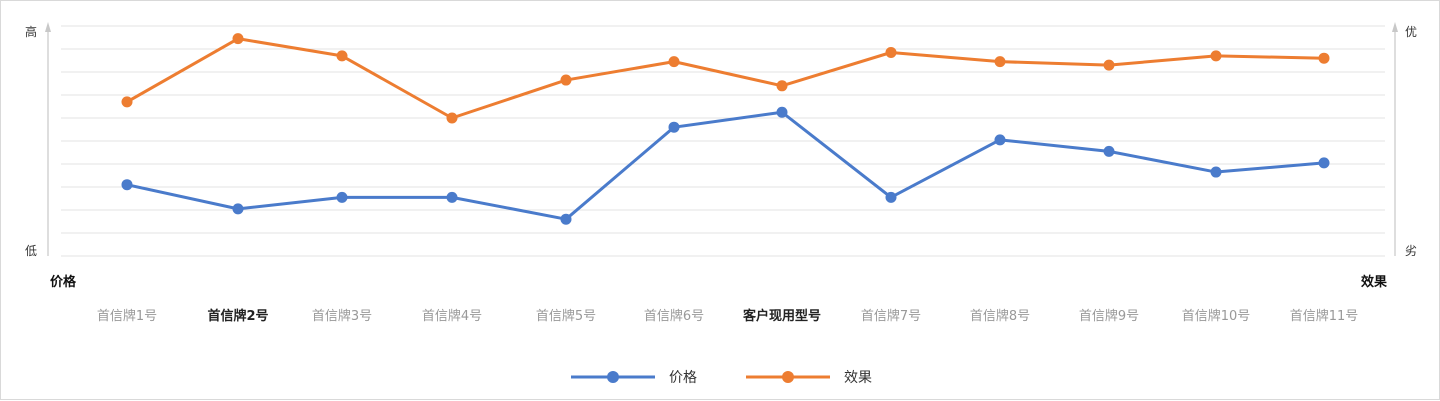  Describe the element at coordinates (48, 27) in the screenshot. I see `left-axis-arrow-icon` at that location.